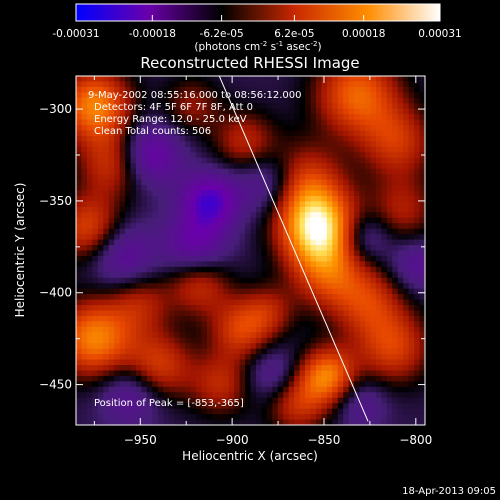 The height and width of the screenshot is (500, 500). Describe the element at coordinates (294, 34) in the screenshot. I see `colorbar-tick-label: 6.2e-05` at that location.